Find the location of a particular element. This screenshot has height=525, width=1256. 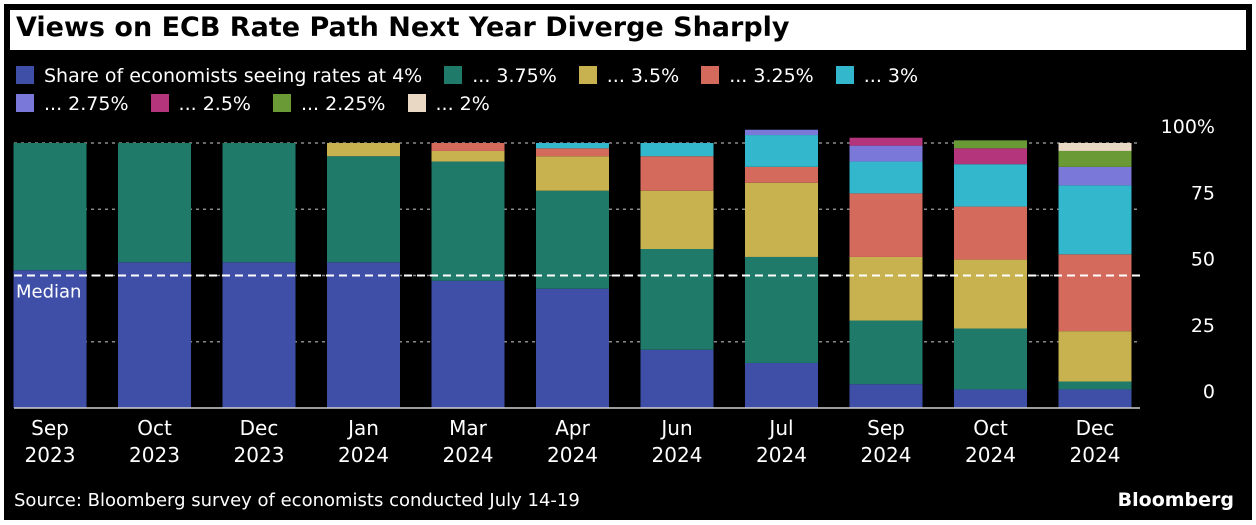

y-tick-label: 100% is located at coordinates (1188, 127).